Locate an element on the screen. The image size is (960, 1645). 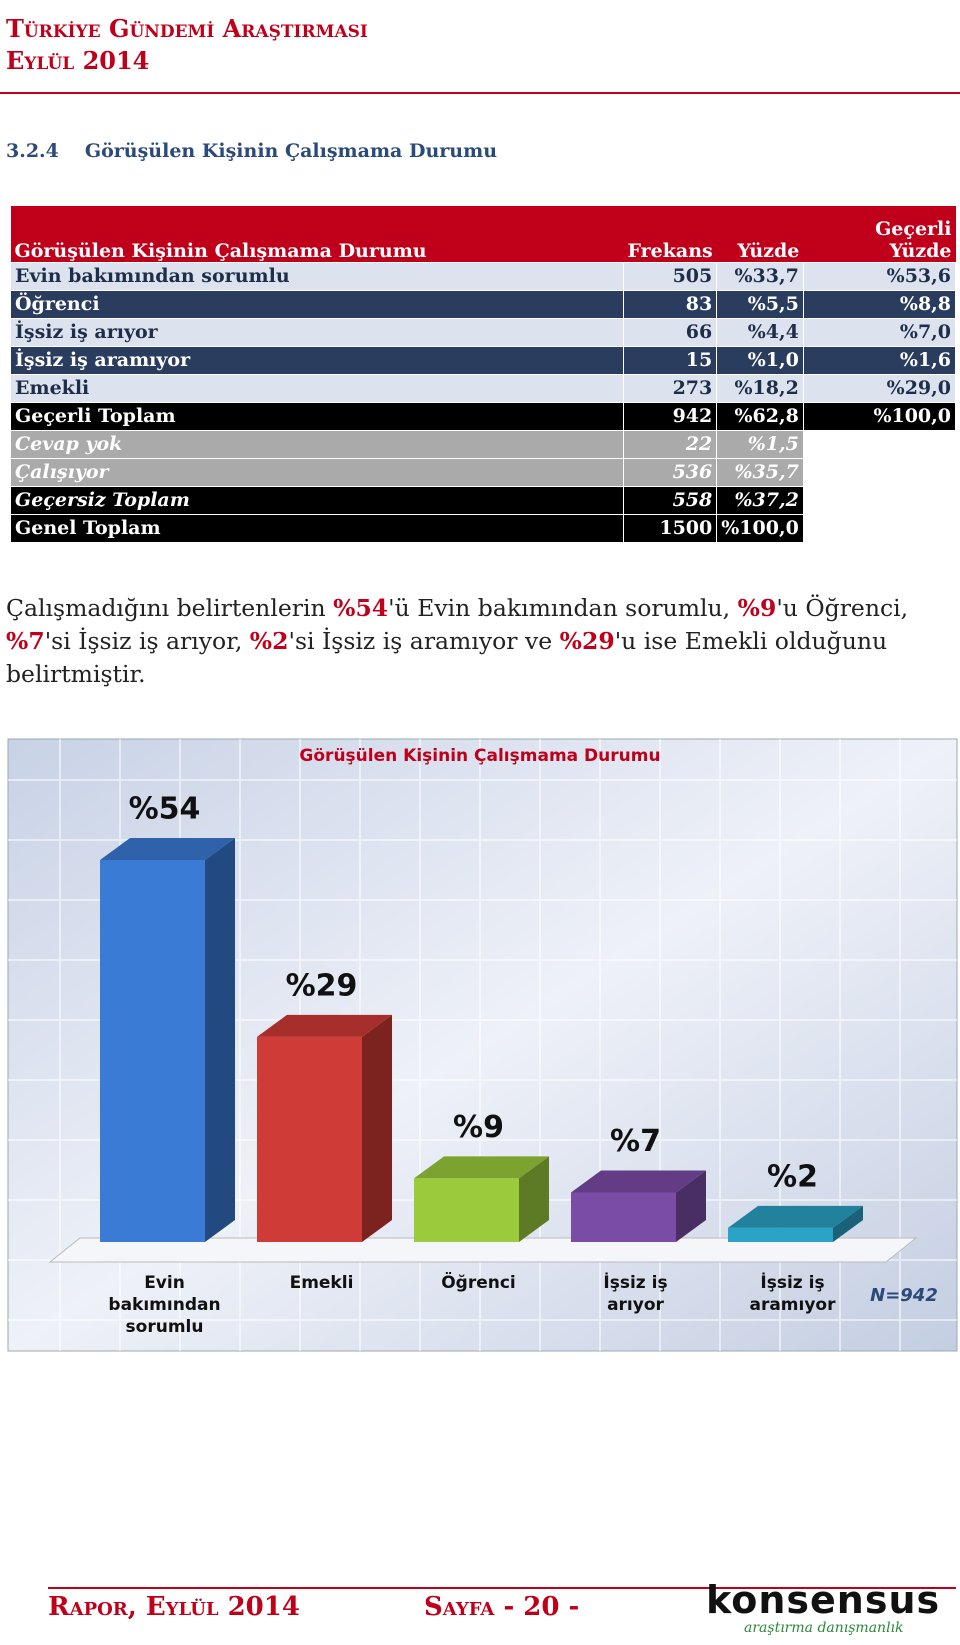
table-cell: Evin bakımından sorumlu is located at coordinates (317, 276).